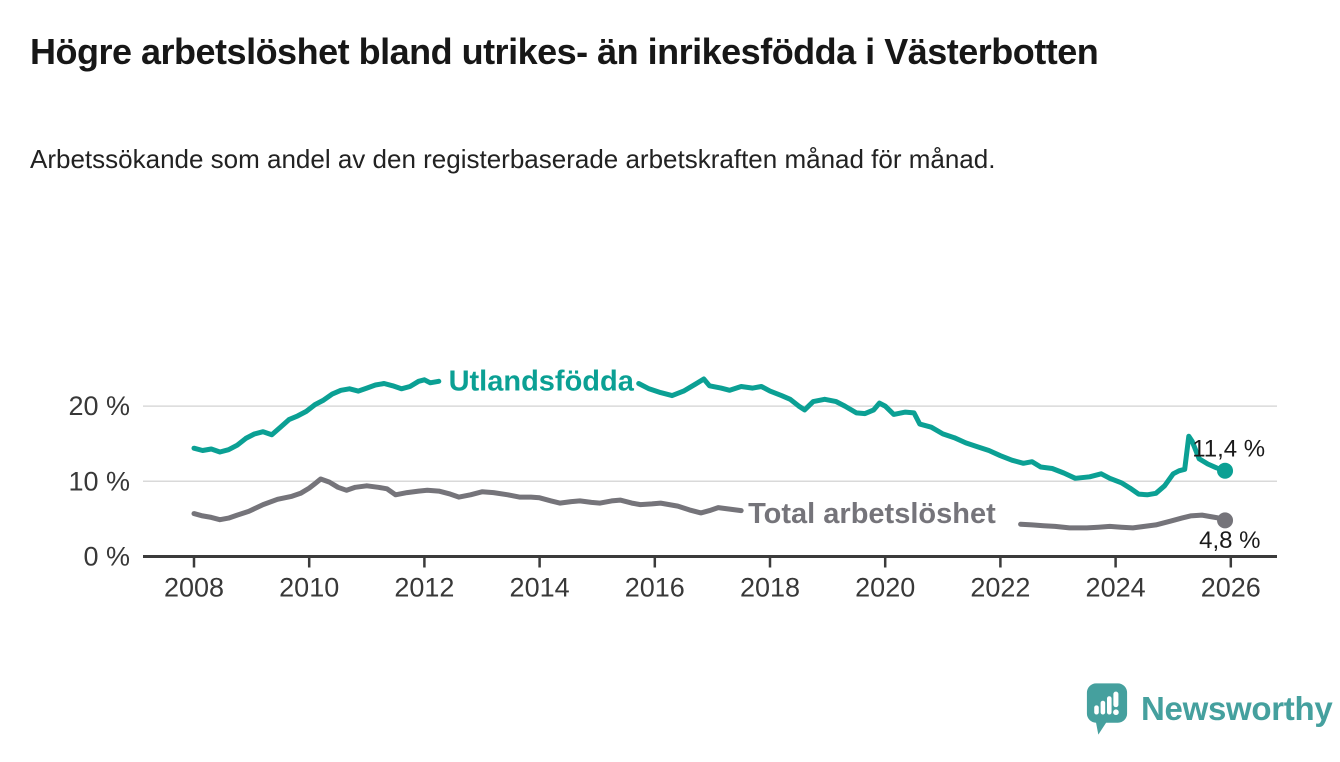 The width and height of the screenshot is (1340, 762). Describe the element at coordinates (99, 481) in the screenshot. I see `y-tick-label-10: 10 %` at that location.